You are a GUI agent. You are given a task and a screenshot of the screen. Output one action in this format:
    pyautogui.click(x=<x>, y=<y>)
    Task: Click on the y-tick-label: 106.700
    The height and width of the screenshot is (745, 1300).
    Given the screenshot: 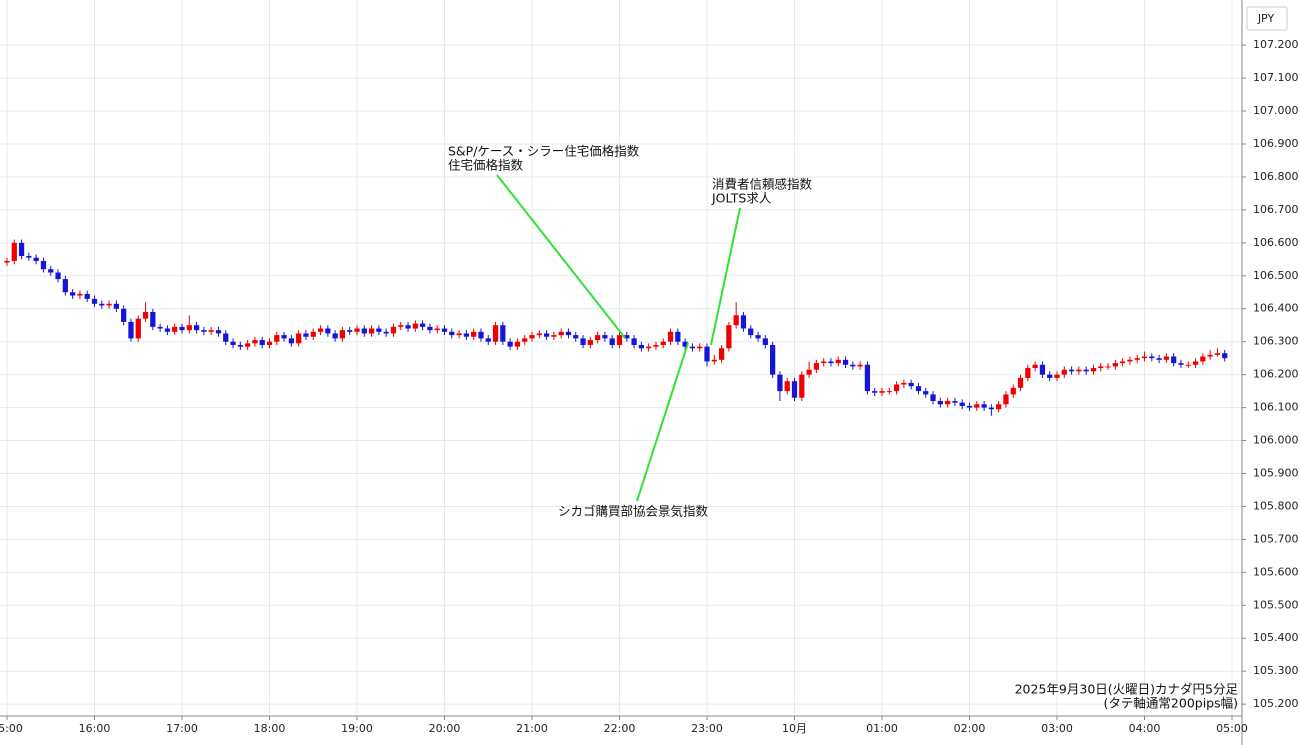 What is the action you would take?
    pyautogui.click(x=1276, y=209)
    